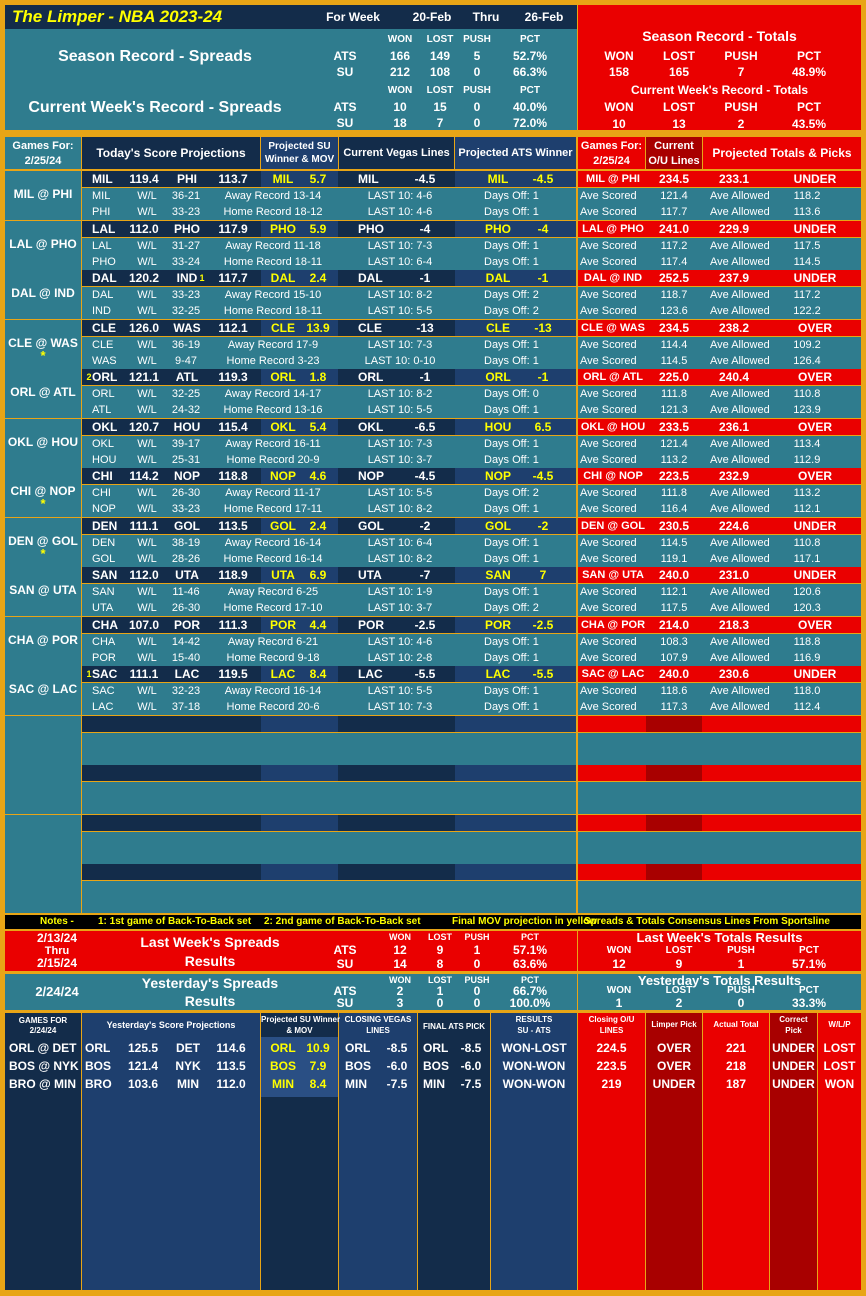 The height and width of the screenshot is (1296, 866). What do you see at coordinates (318, 1066) in the screenshot?
I see `y-su-mov: 7.9` at bounding box center [318, 1066].